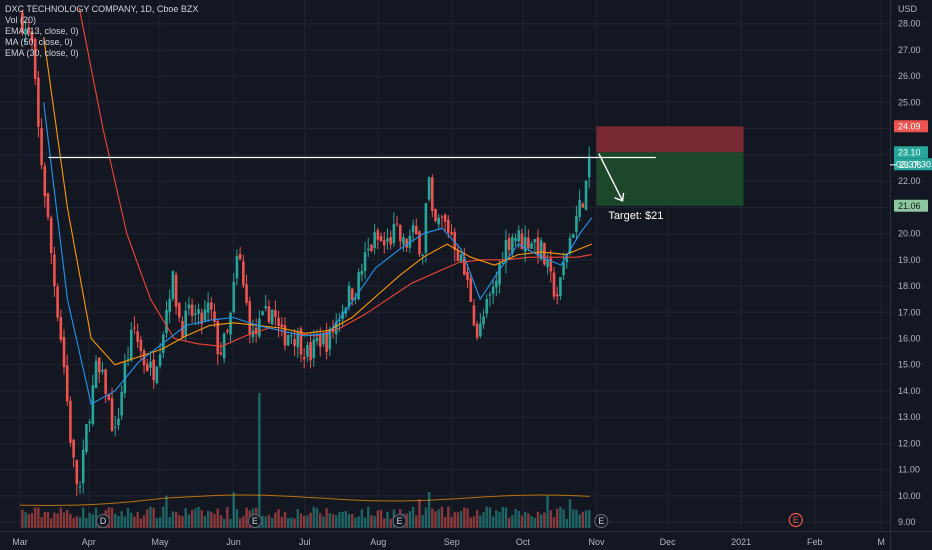 The image size is (932, 550). Describe the element at coordinates (355, 188) in the screenshot. I see `drawings: Target: $21` at that location.